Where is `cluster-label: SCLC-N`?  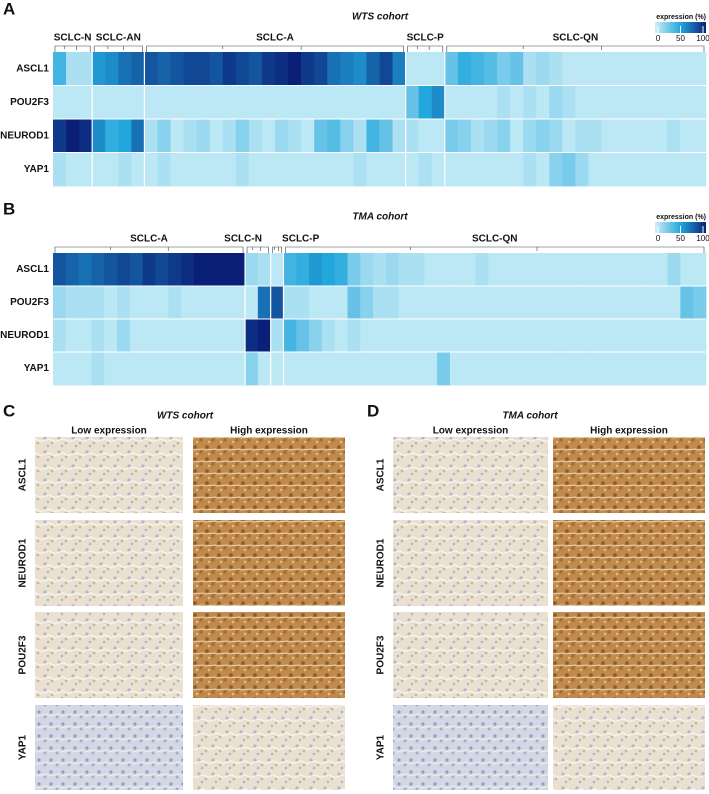 cluster-label: SCLC-N is located at coordinates (243, 239).